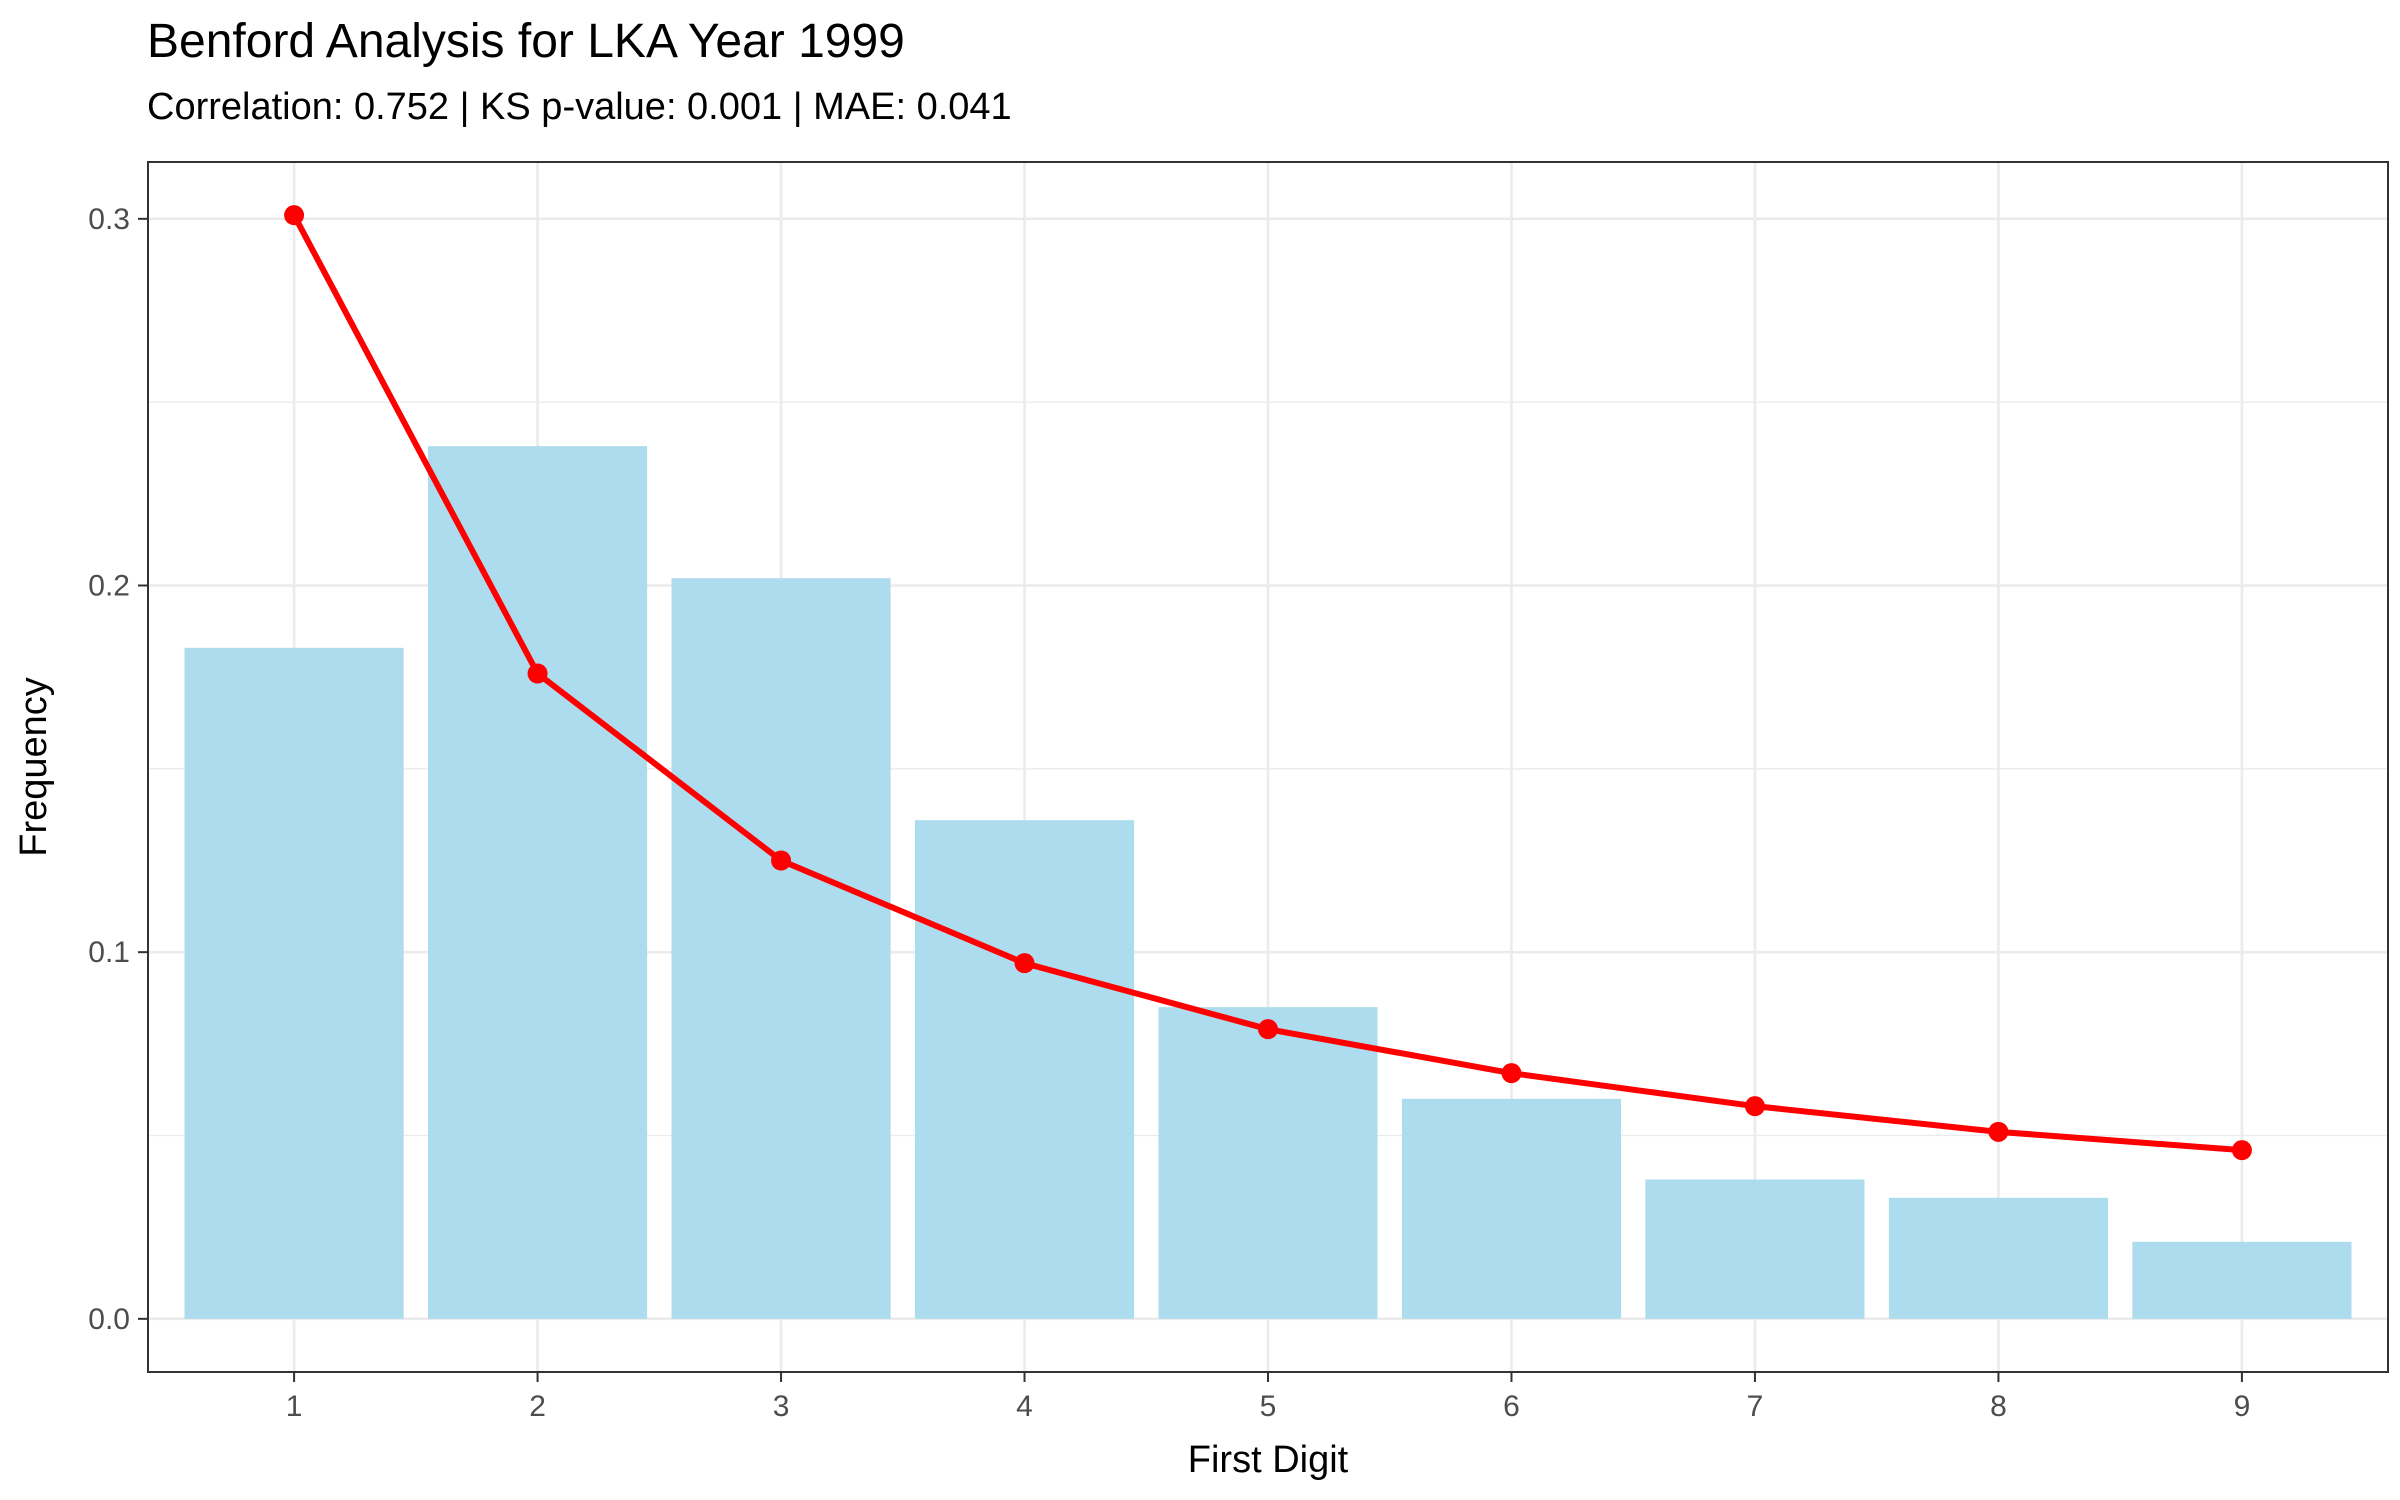 This screenshot has height=1500, width=2400. What do you see at coordinates (1024, 1406) in the screenshot?
I see `x-tick-label: 4` at bounding box center [1024, 1406].